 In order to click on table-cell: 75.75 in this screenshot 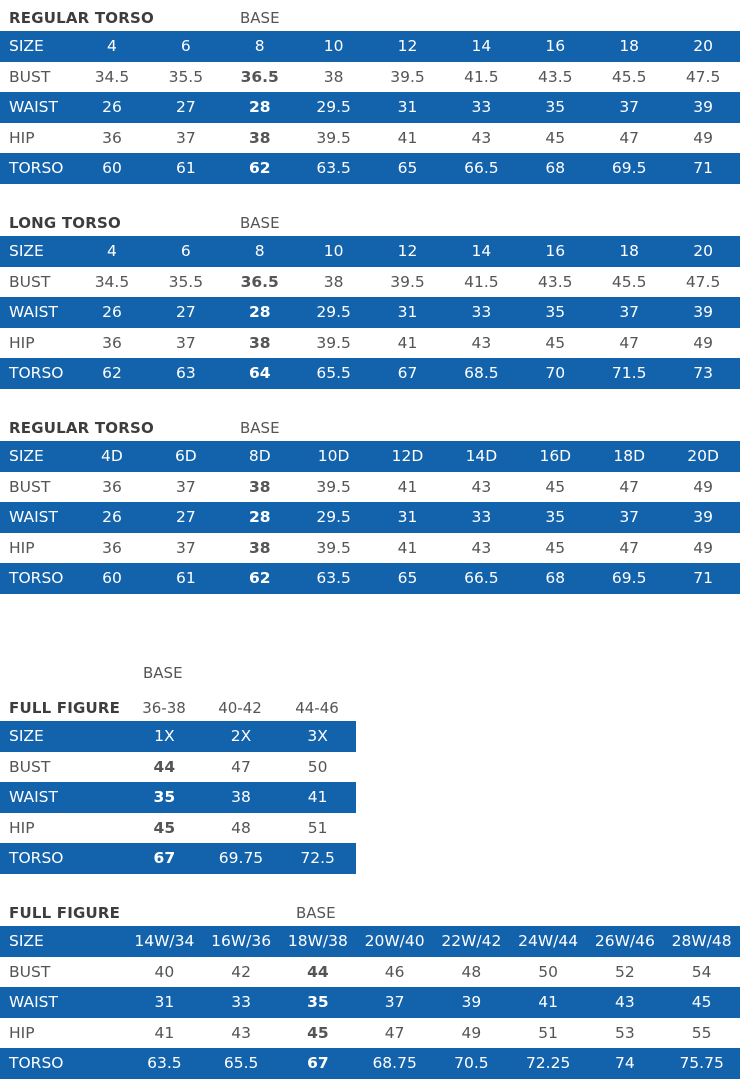, I will do `click(701, 1063)`.